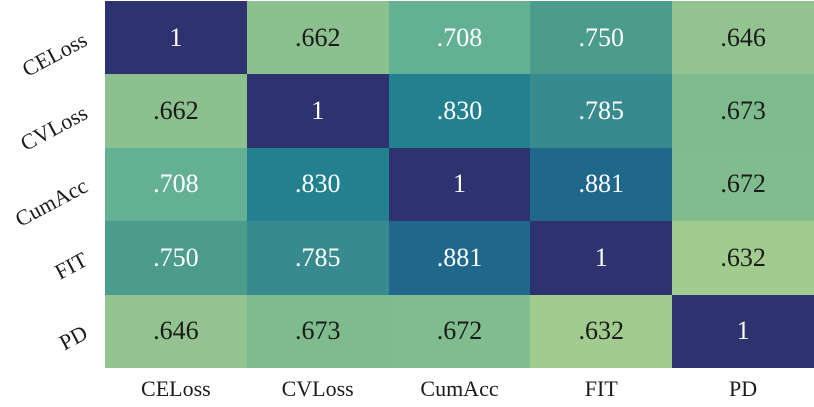 The image size is (814, 407). Describe the element at coordinates (601, 258) in the screenshot. I see `heatmap-cell-fit-fit: 1` at that location.